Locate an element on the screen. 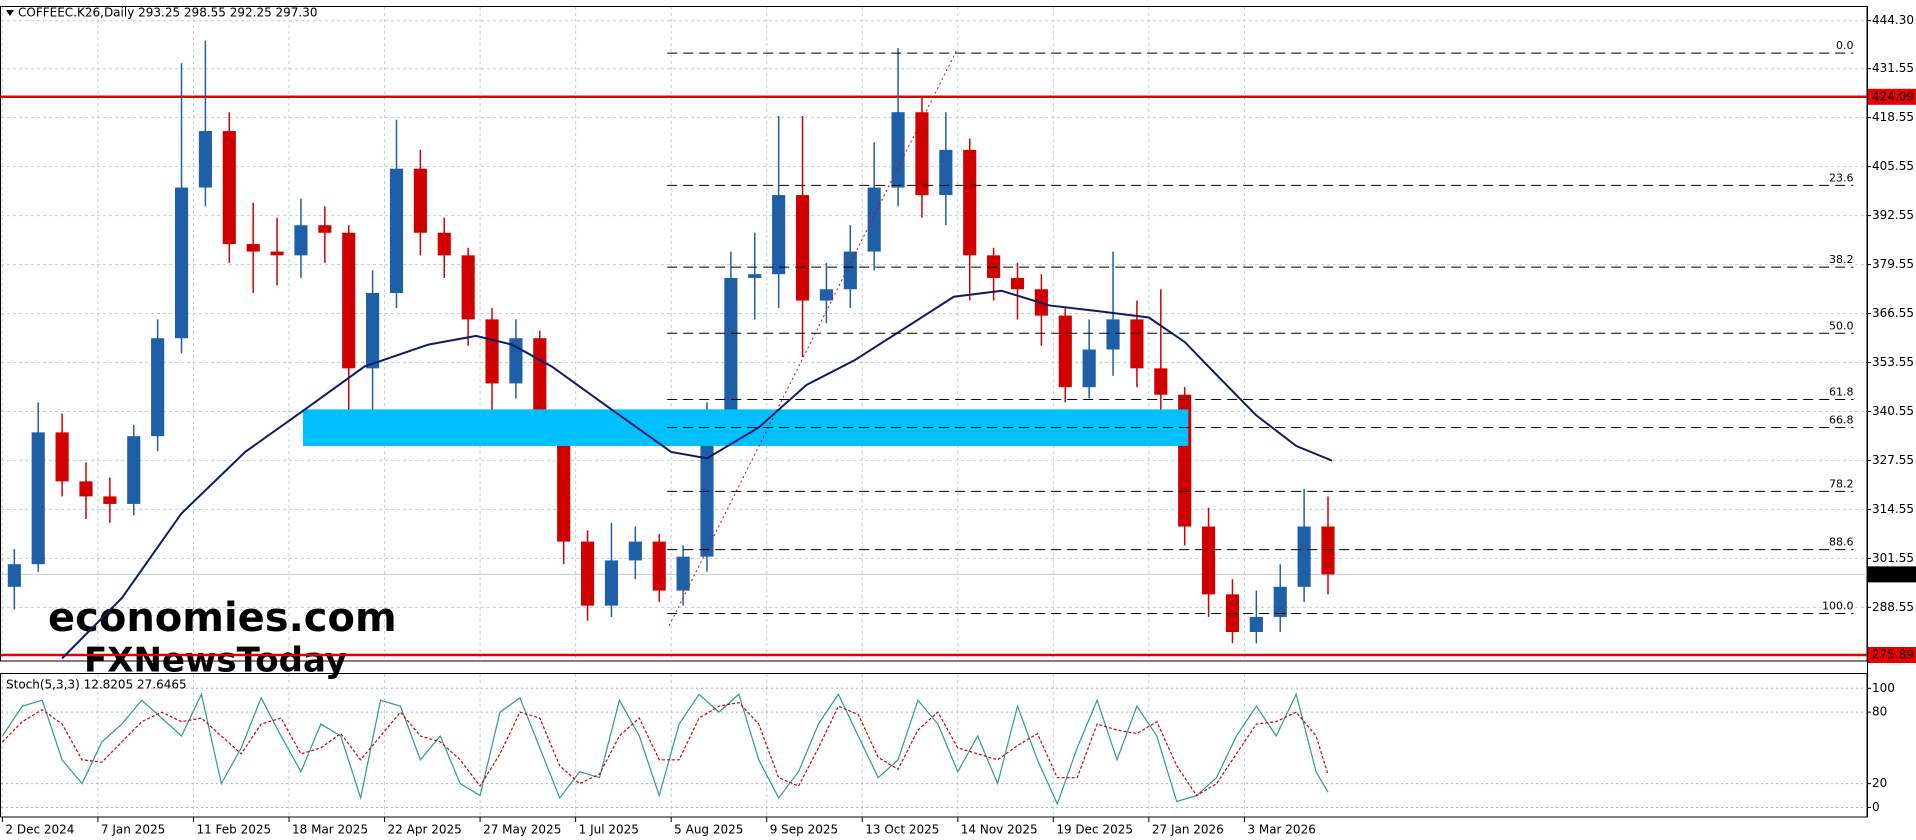 This screenshot has width=1916, height=840. fib-label: 23.6 is located at coordinates (1841, 177).